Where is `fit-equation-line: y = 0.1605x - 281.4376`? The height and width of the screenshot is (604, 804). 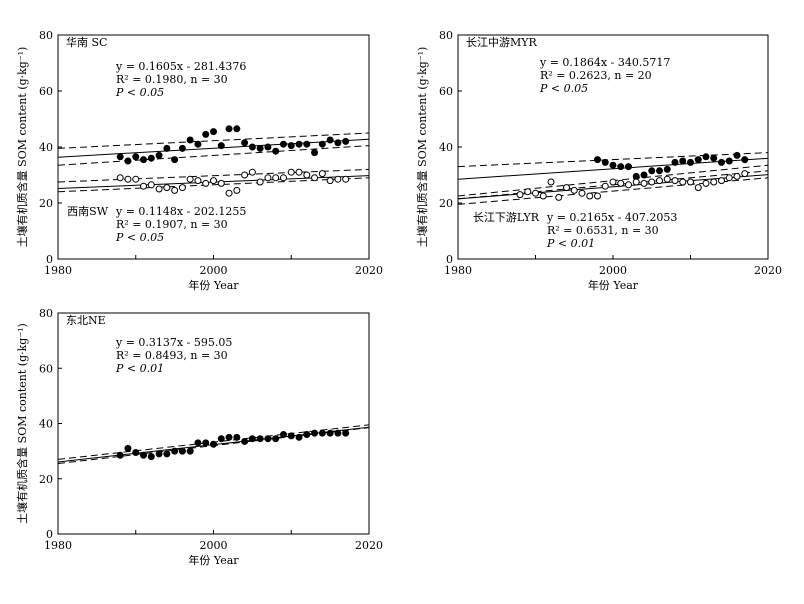 fit-equation-line: y = 0.1605x - 281.4376 is located at coordinates (180, 66).